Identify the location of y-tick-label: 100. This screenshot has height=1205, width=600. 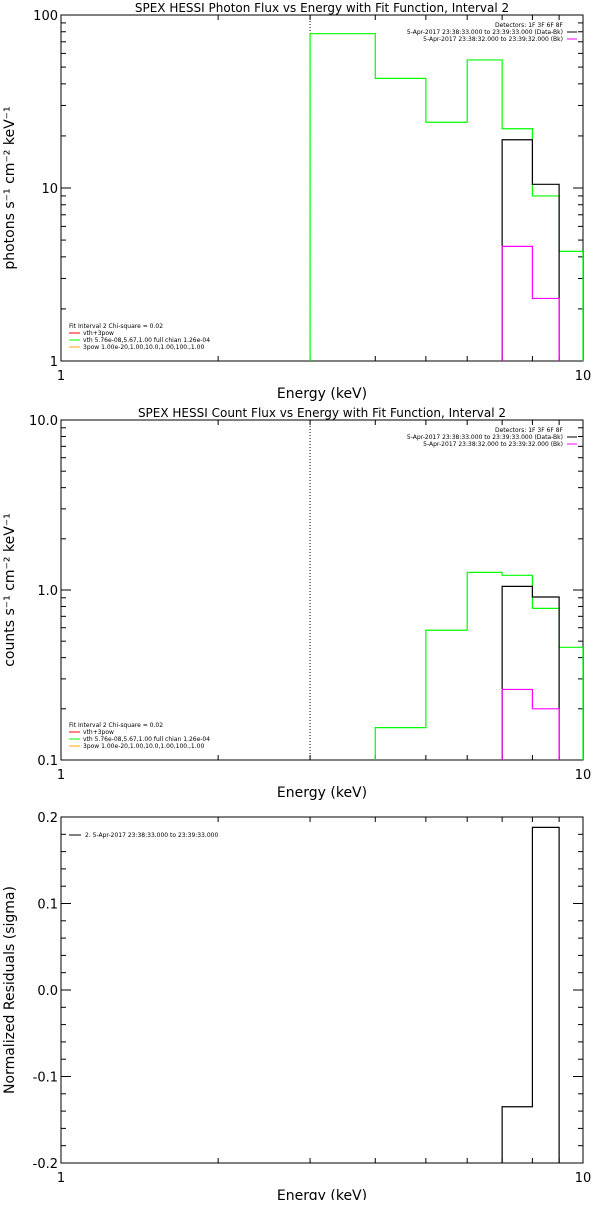
(45, 16).